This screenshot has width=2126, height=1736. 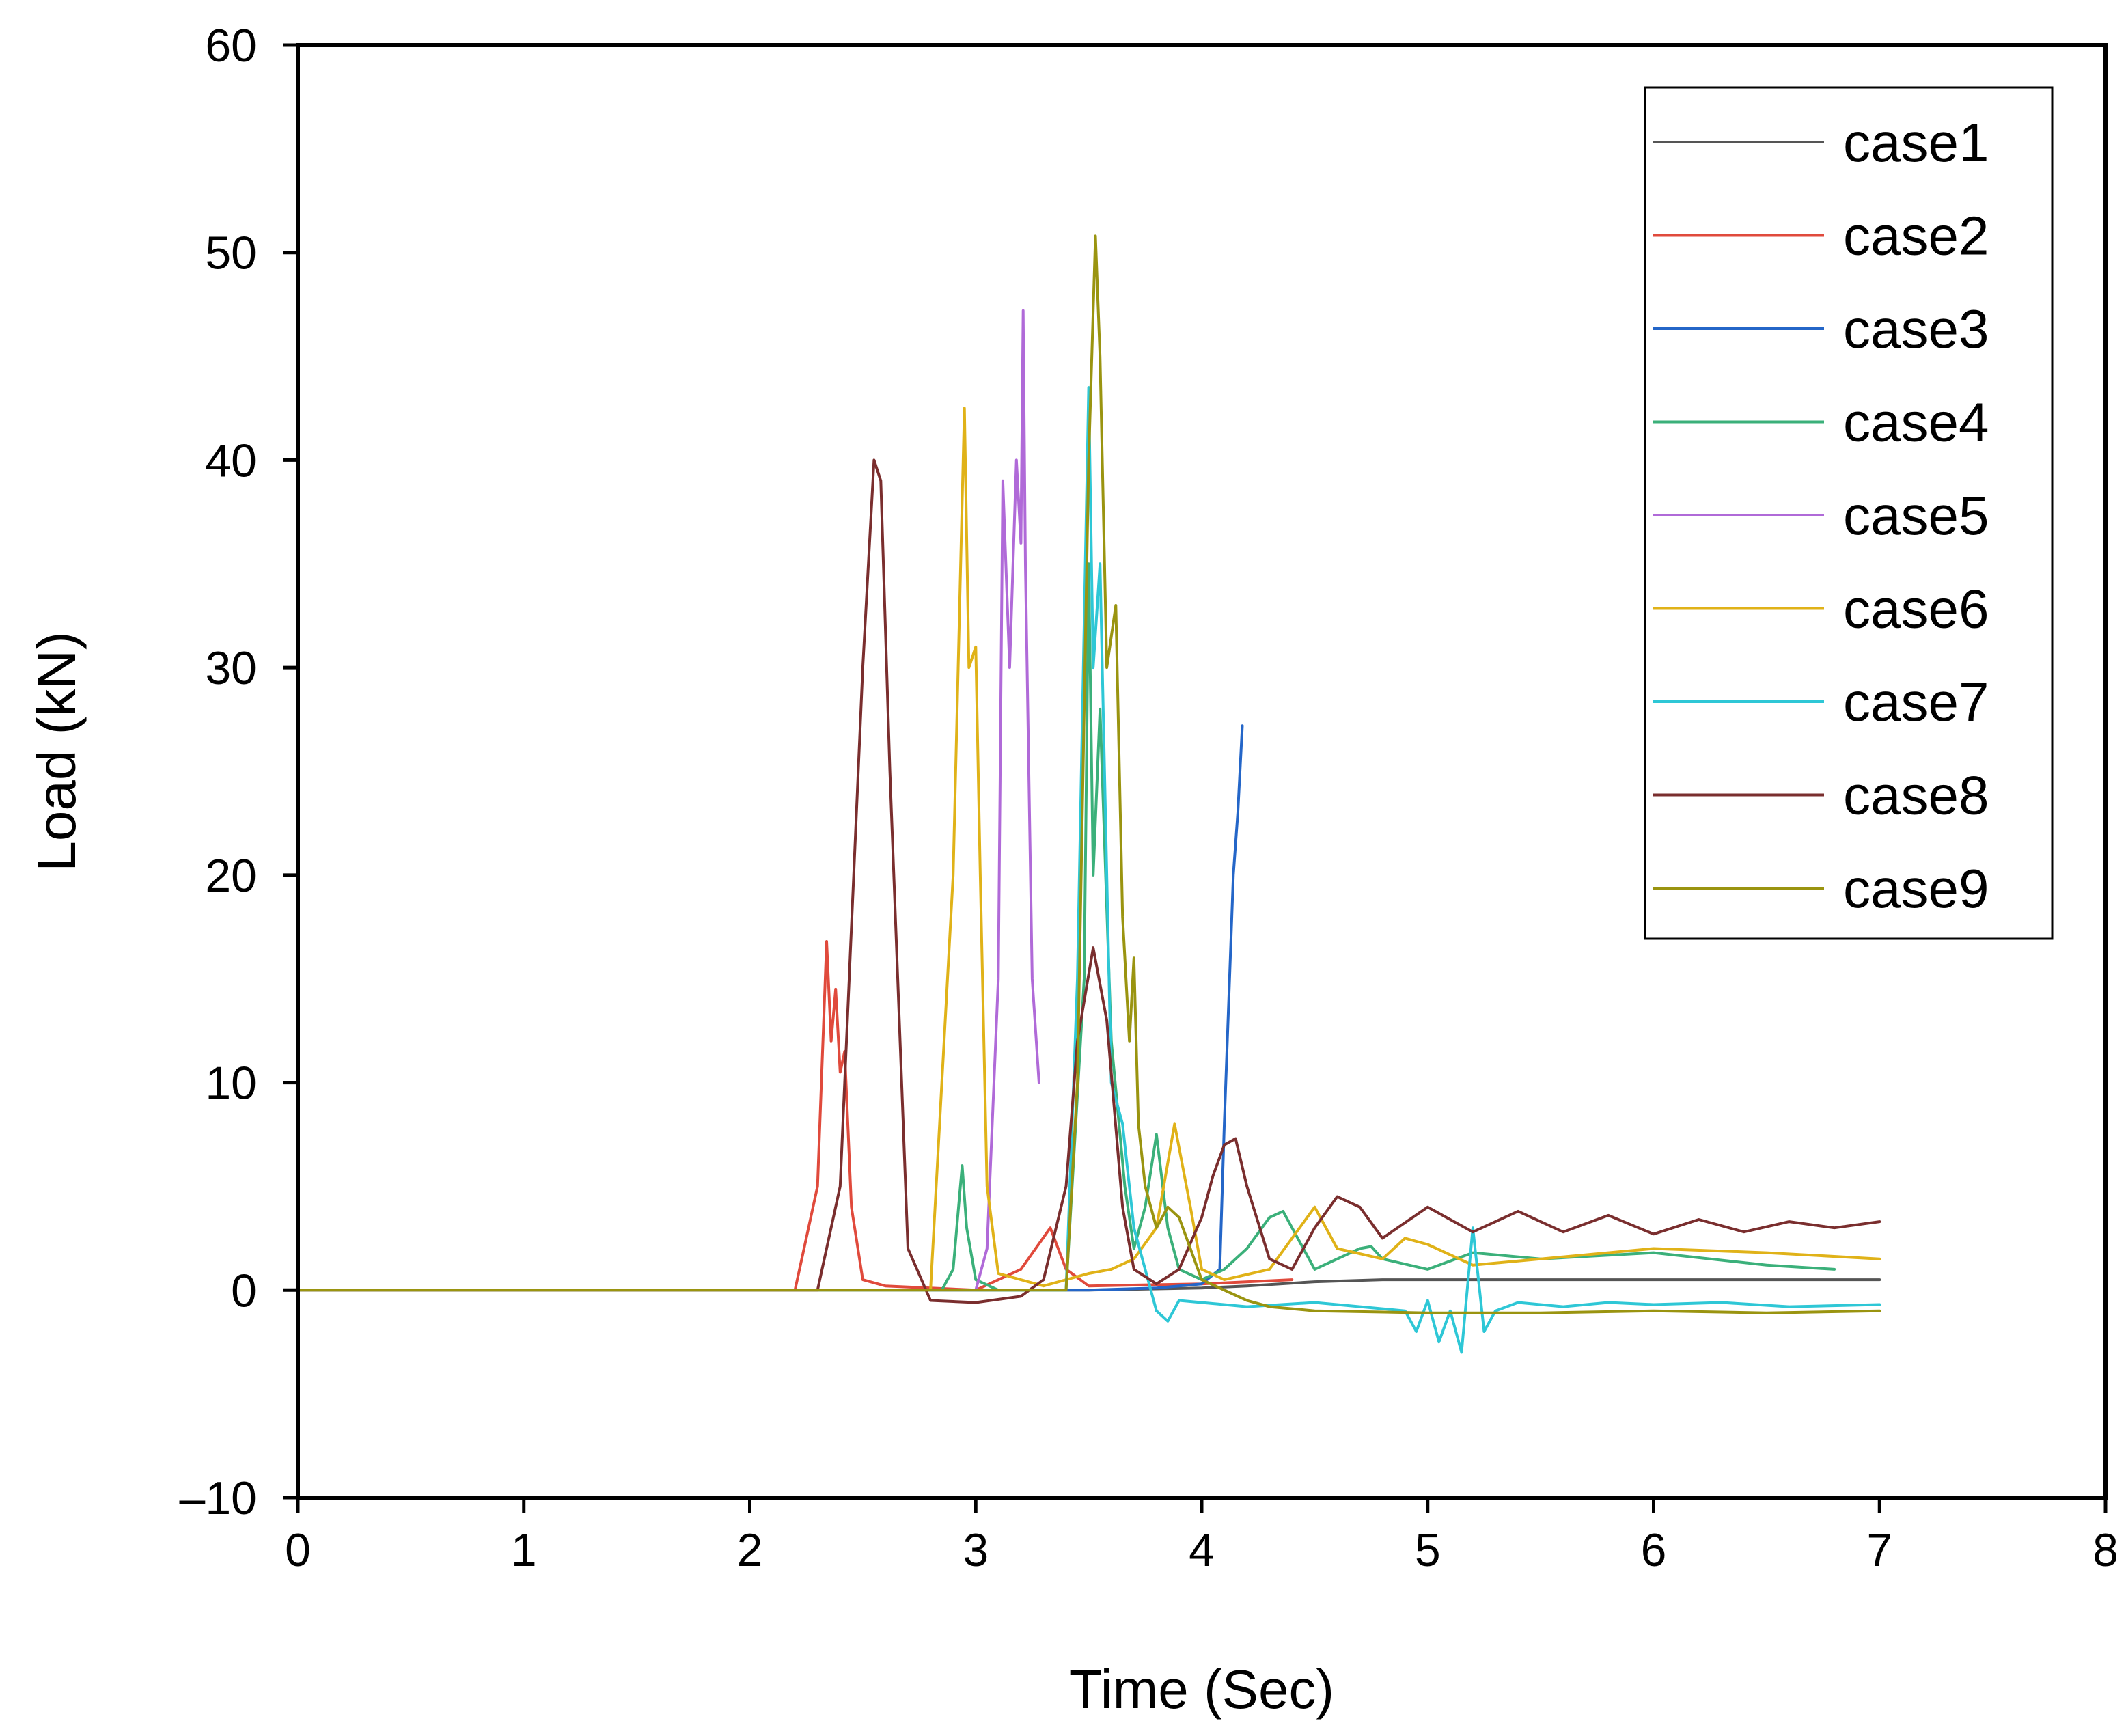 What do you see at coordinates (1202, 1550) in the screenshot?
I see `x-tick-label: 4` at bounding box center [1202, 1550].